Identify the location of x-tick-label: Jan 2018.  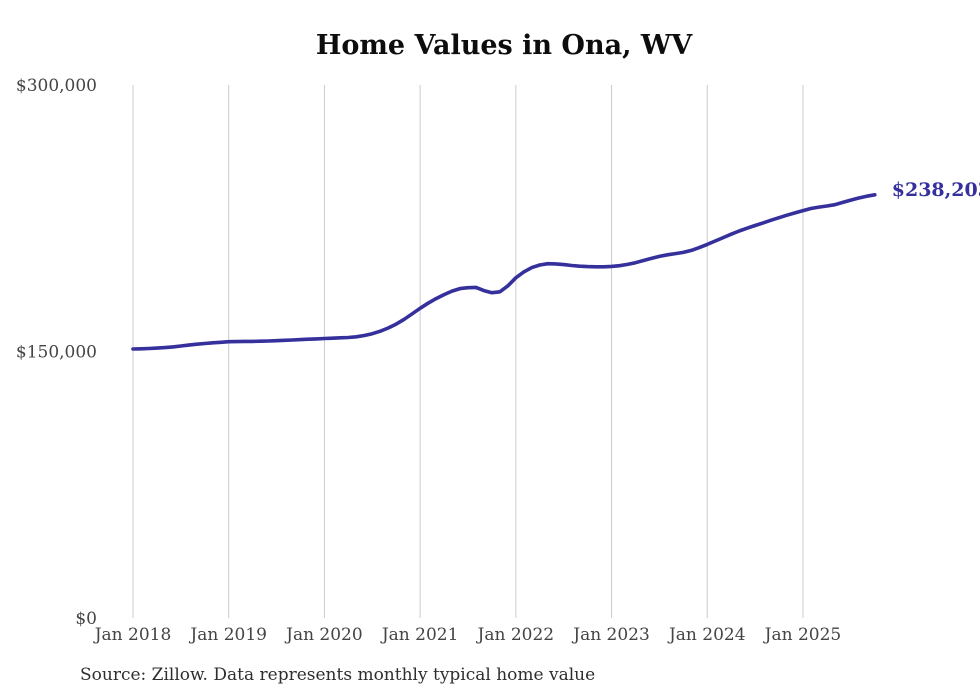
(132, 635).